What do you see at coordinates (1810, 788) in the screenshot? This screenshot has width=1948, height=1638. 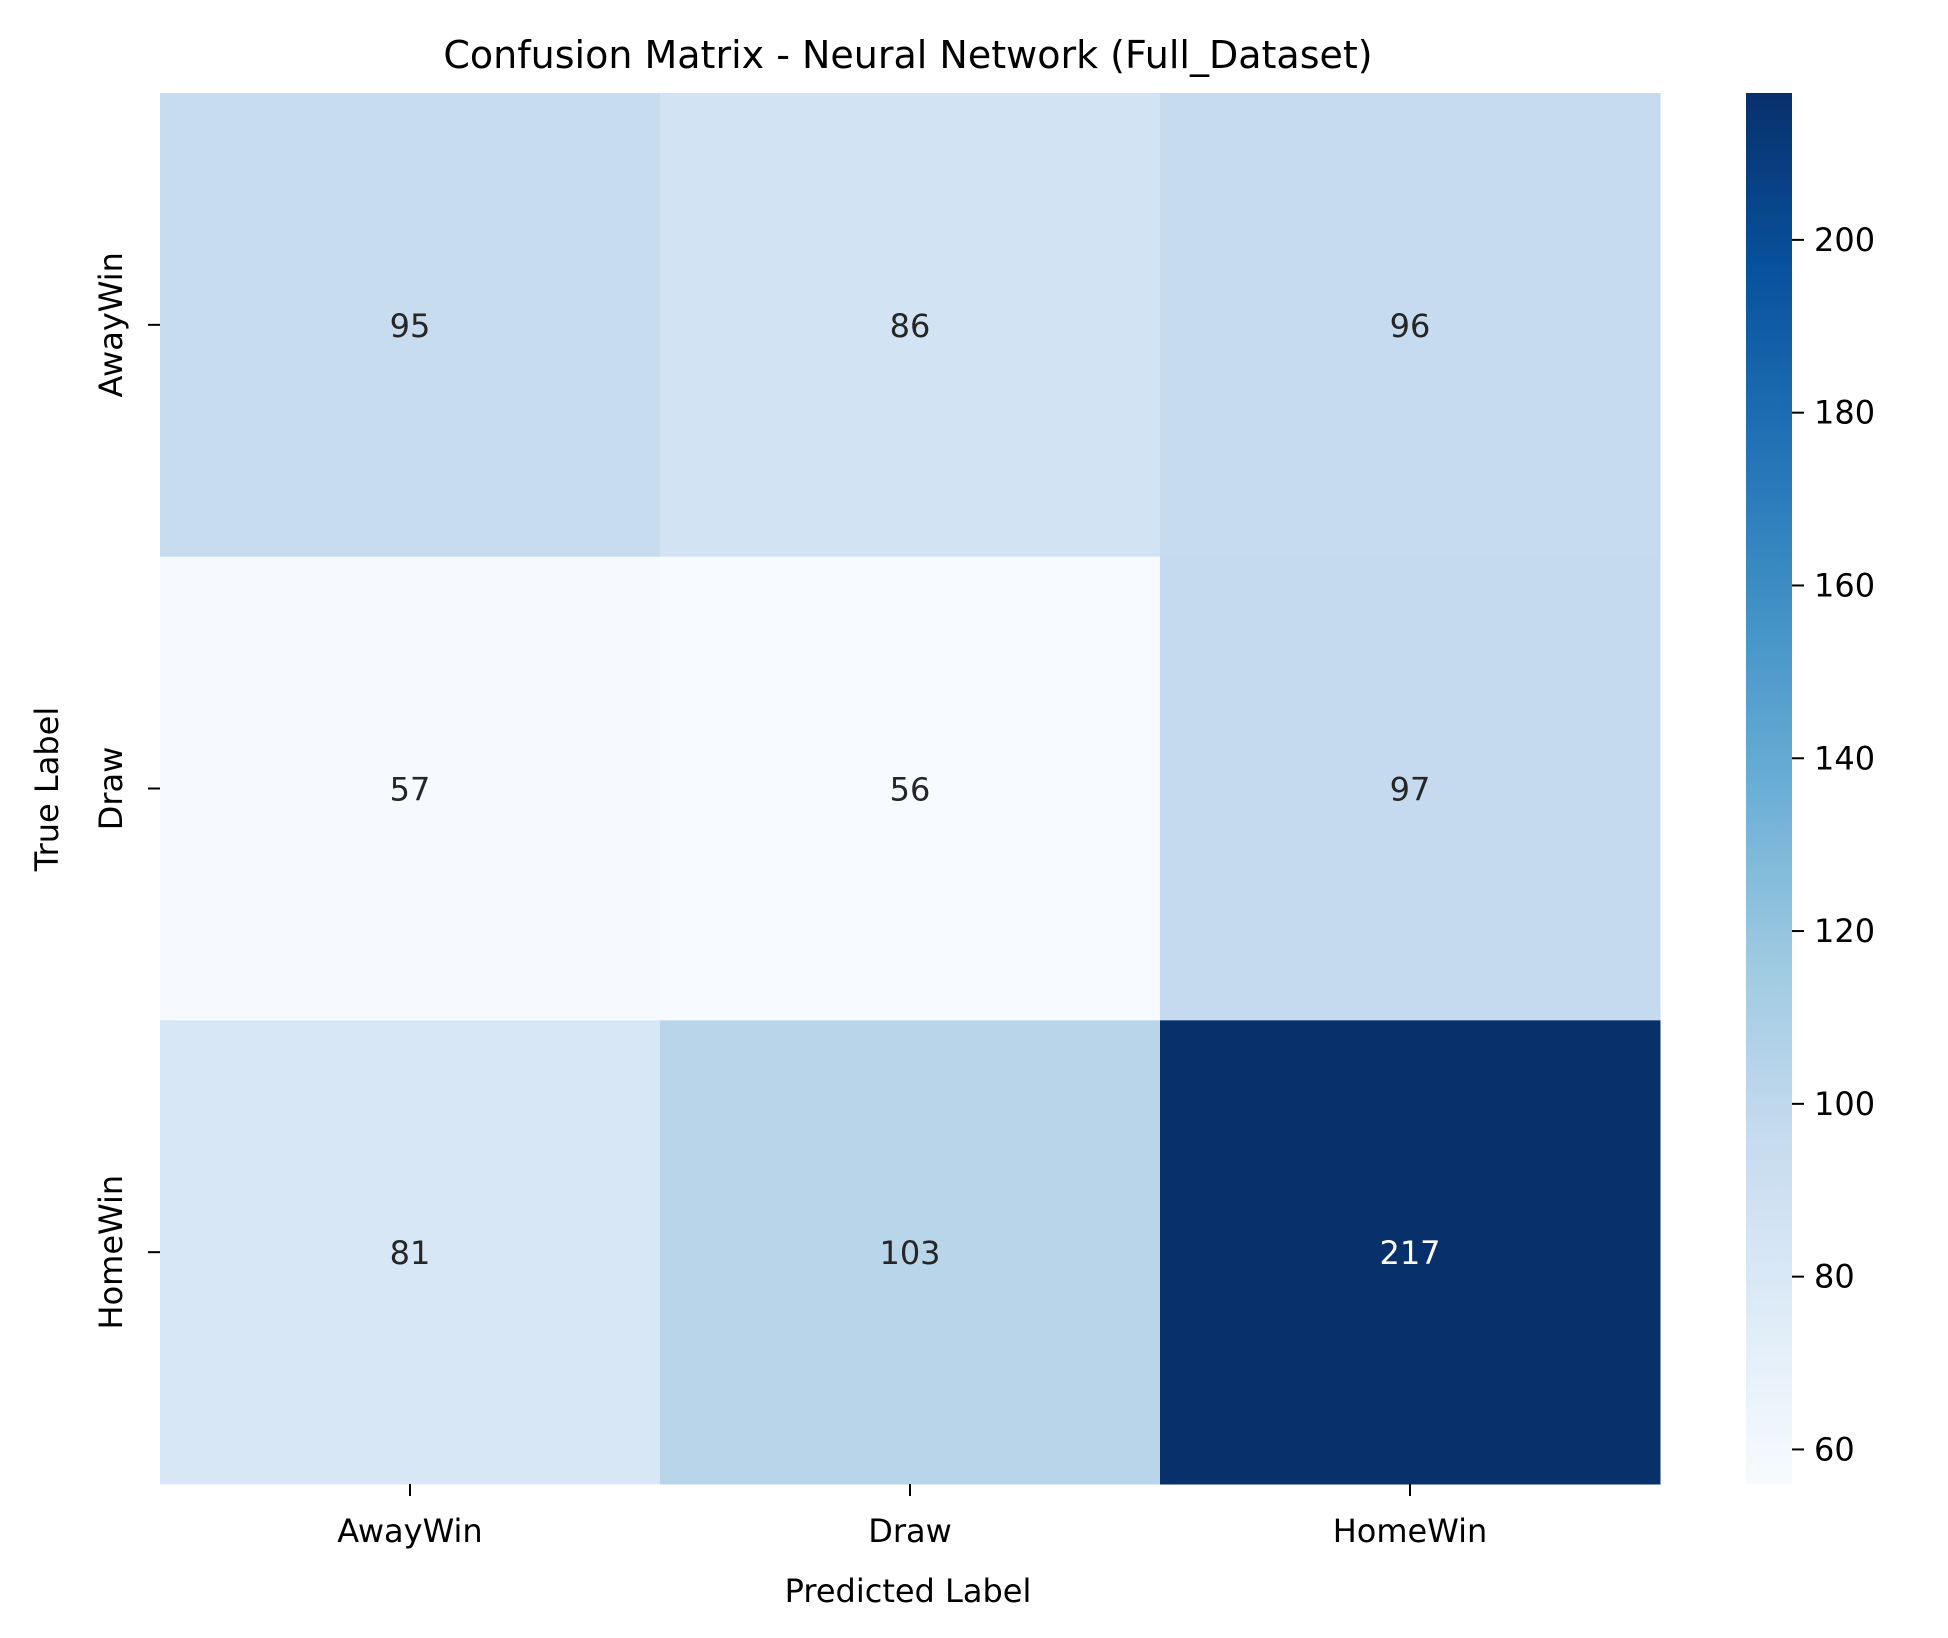 I see `colorbar: 60 80 100 120 140 160 180 200` at bounding box center [1810, 788].